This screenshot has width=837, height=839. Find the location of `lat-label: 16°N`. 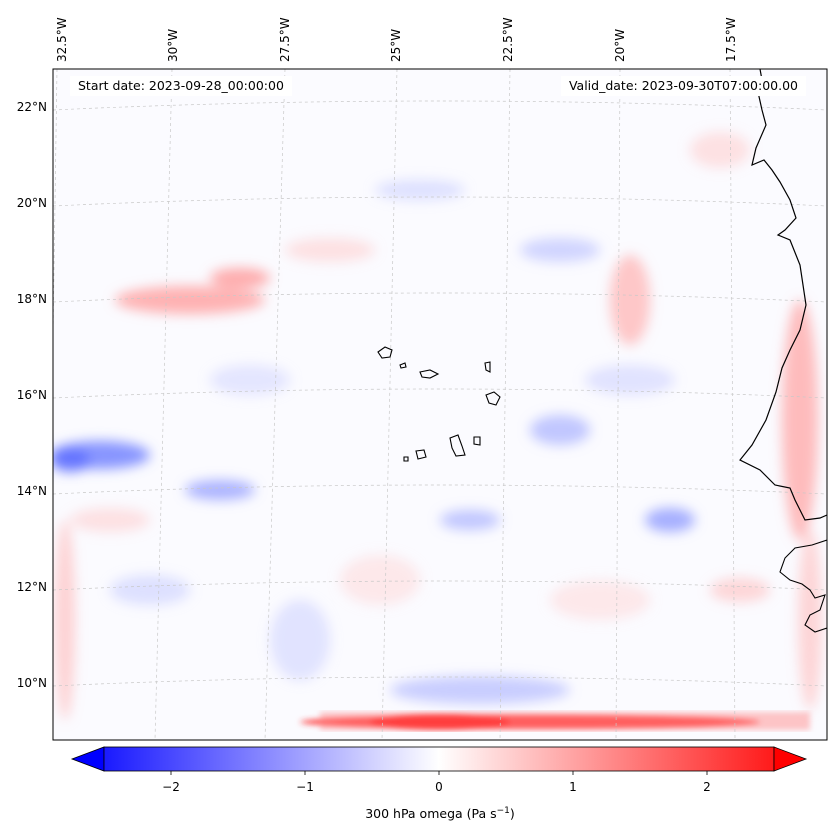

lat-label: 16°N is located at coordinates (32, 395).